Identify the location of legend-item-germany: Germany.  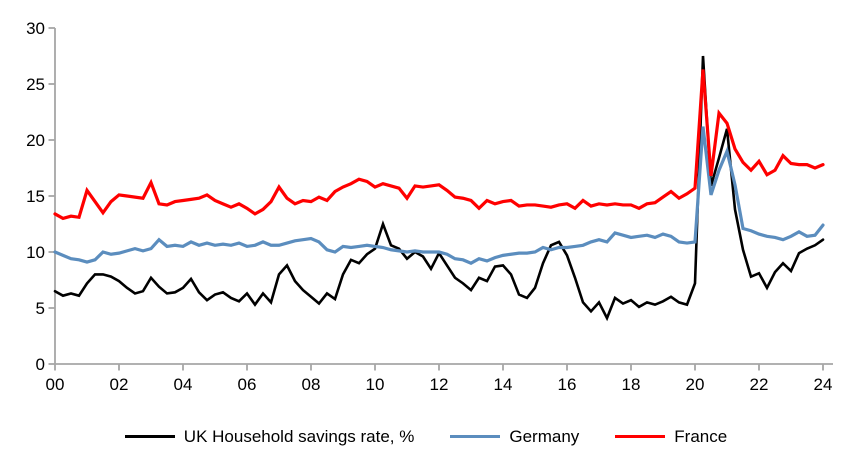
(514, 436).